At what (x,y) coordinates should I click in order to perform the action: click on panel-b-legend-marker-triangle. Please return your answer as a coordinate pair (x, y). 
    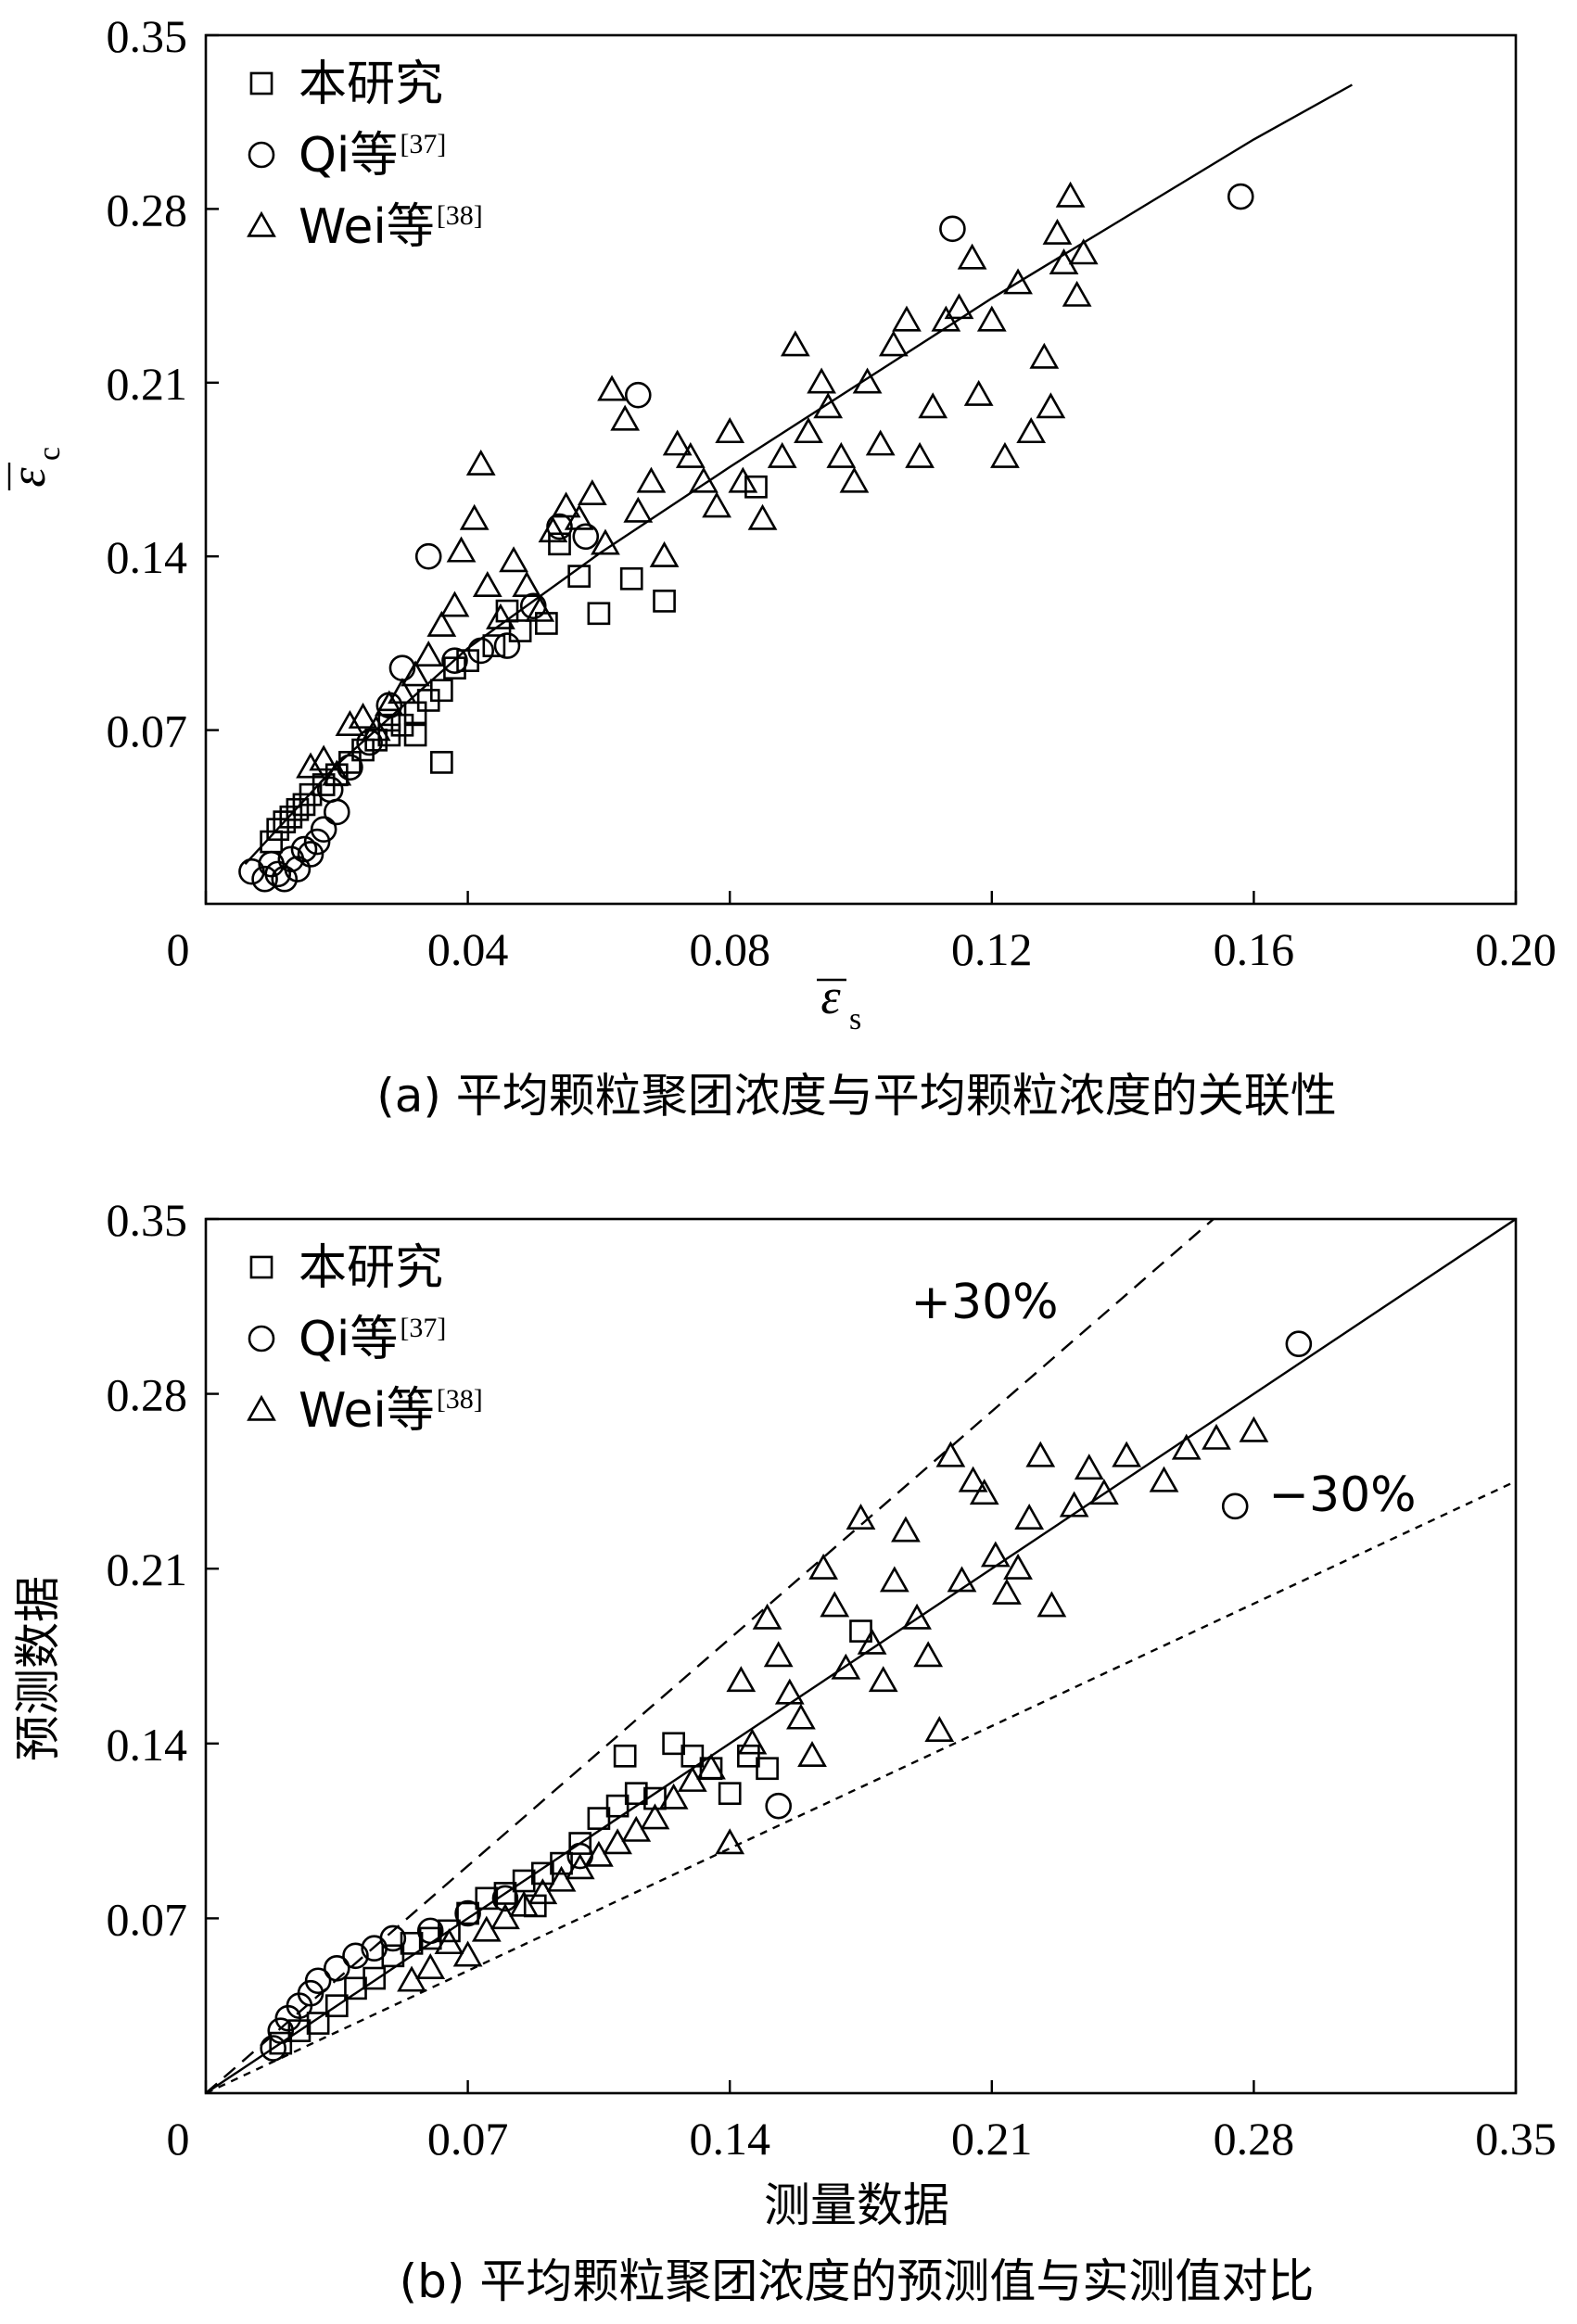
    Looking at the image, I should click on (261, 1407).